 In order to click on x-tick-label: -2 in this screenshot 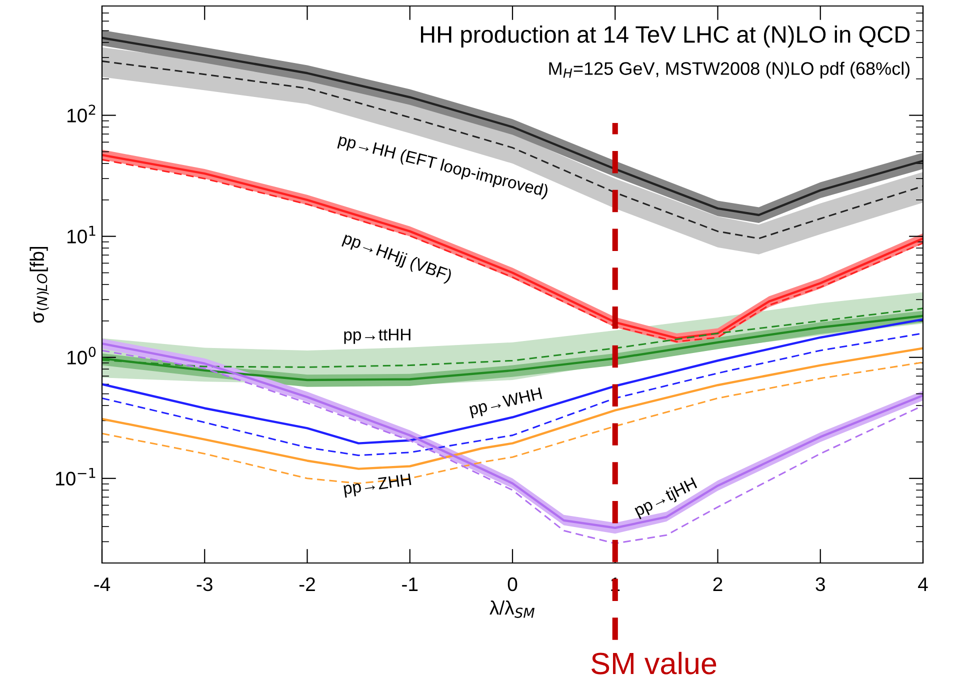, I will do `click(307, 584)`.